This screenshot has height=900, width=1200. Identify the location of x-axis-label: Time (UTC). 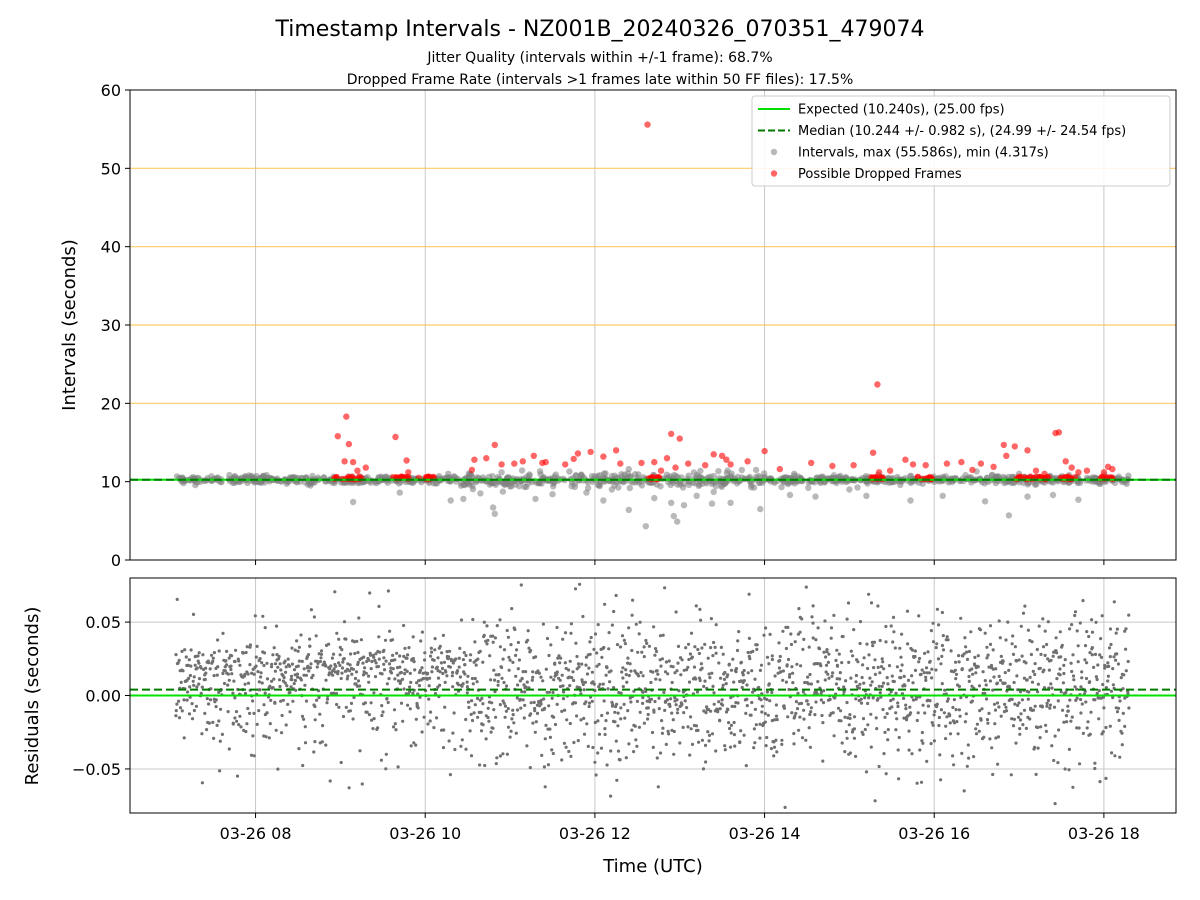
(652, 866).